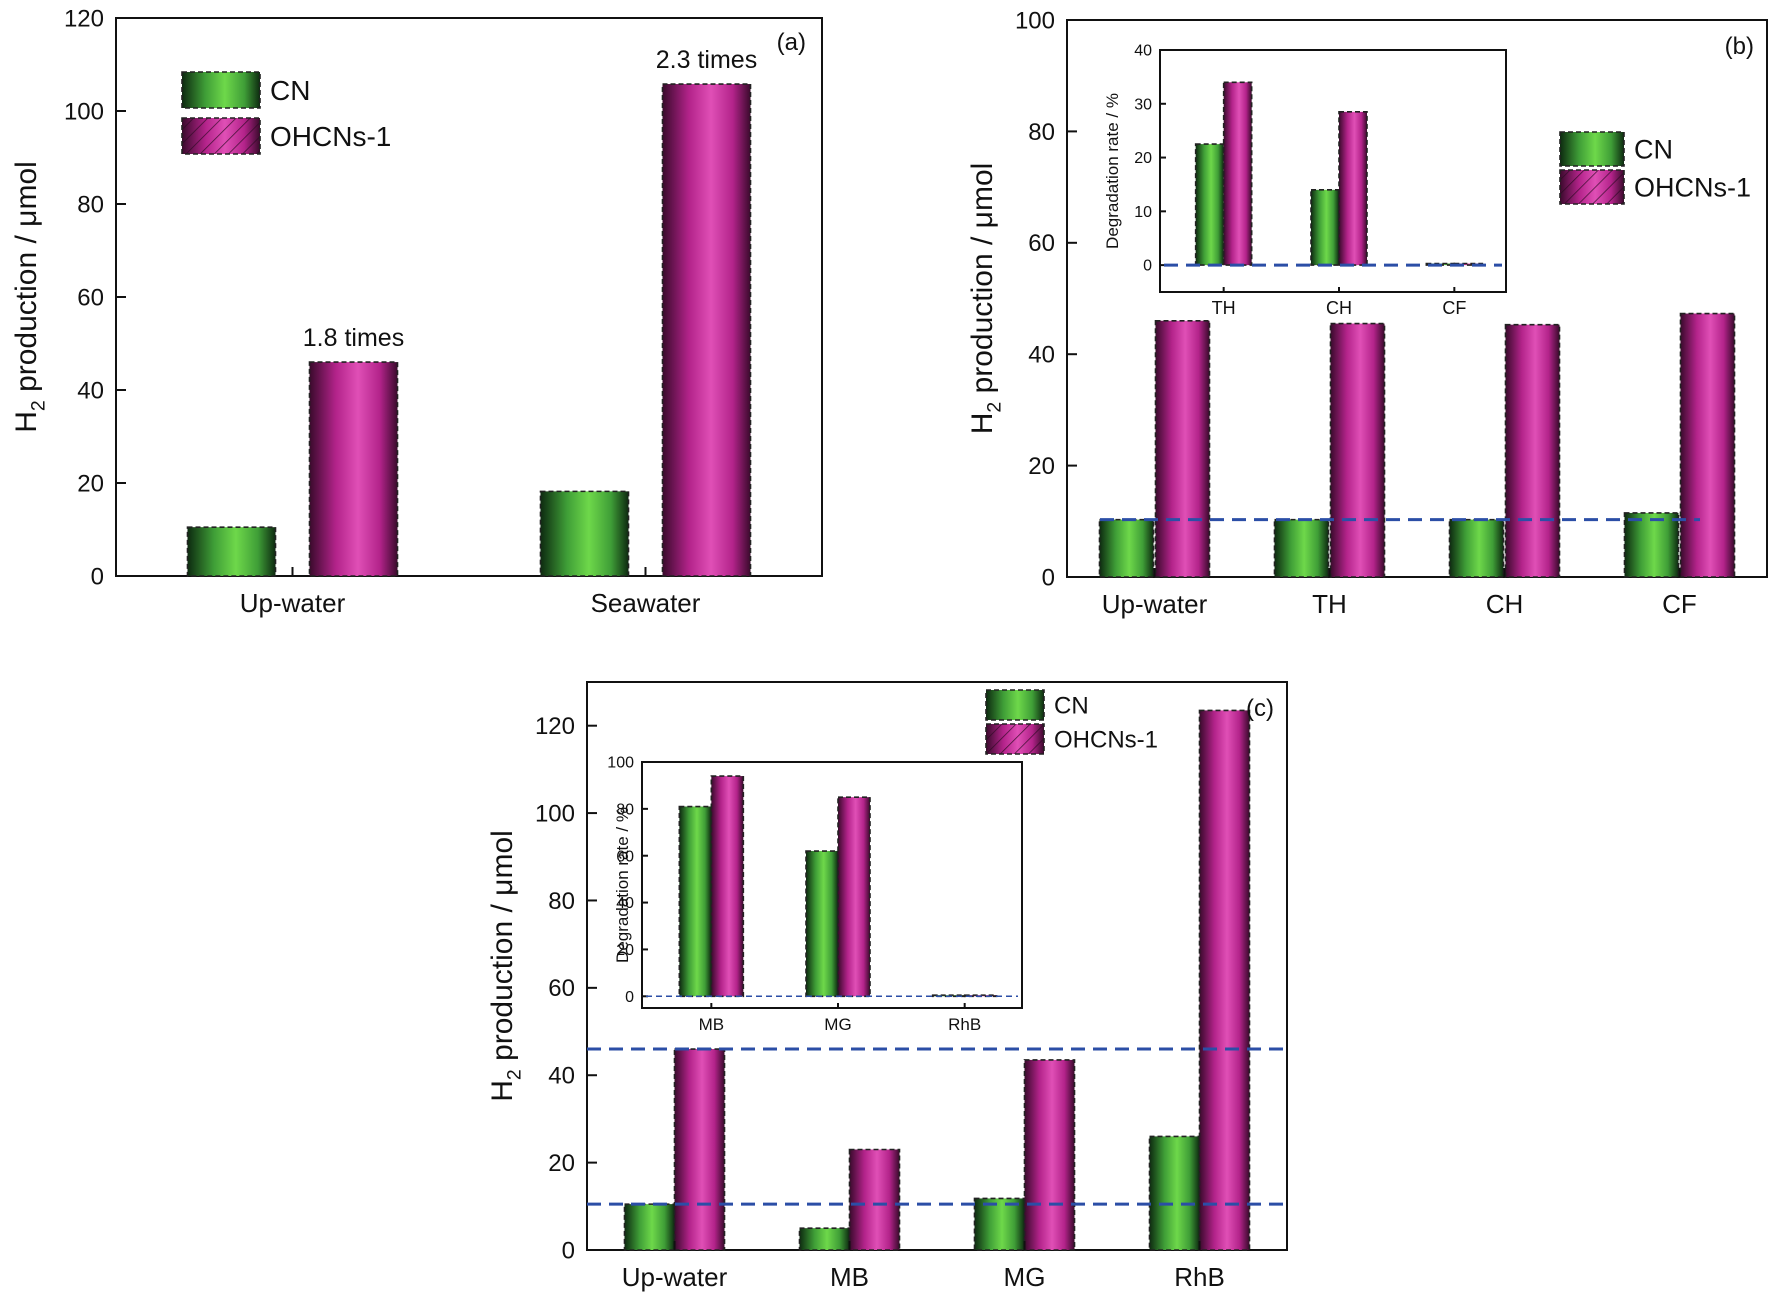 The height and width of the screenshot is (1299, 1782). Describe the element at coordinates (1739, 46) in the screenshot. I see `panel-label-b: (b)` at that location.